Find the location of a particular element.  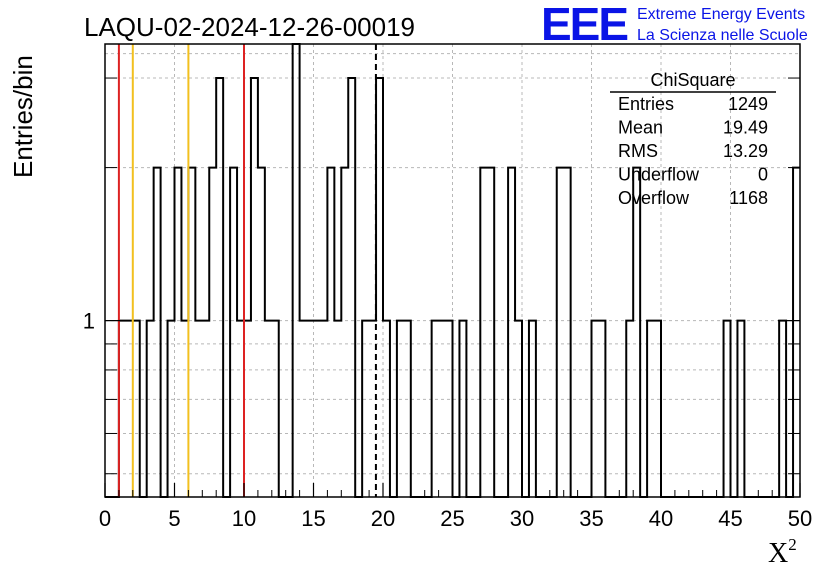

logo-mark: EEE is located at coordinates (584, 25).